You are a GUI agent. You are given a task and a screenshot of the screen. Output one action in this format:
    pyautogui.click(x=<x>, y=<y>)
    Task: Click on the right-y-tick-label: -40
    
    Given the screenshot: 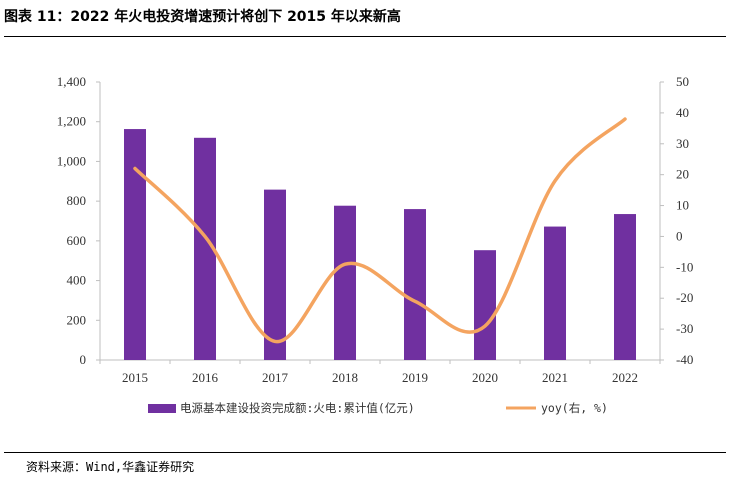 What is the action you would take?
    pyautogui.click(x=684, y=359)
    